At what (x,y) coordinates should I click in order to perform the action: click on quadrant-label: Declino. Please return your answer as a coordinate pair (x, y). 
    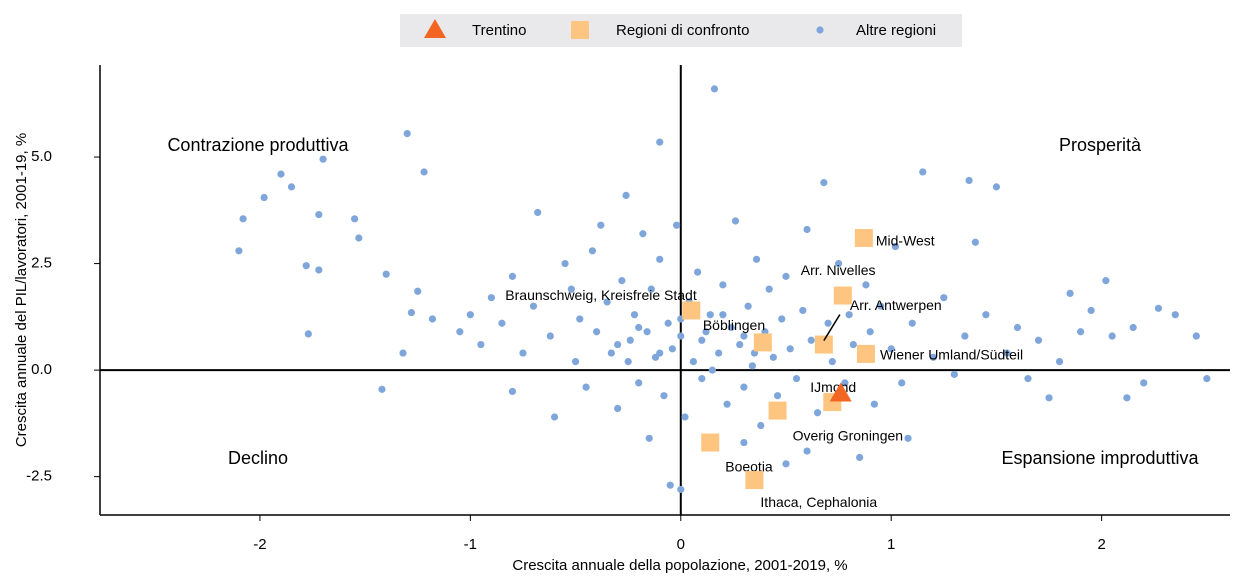
    Looking at the image, I should click on (258, 458).